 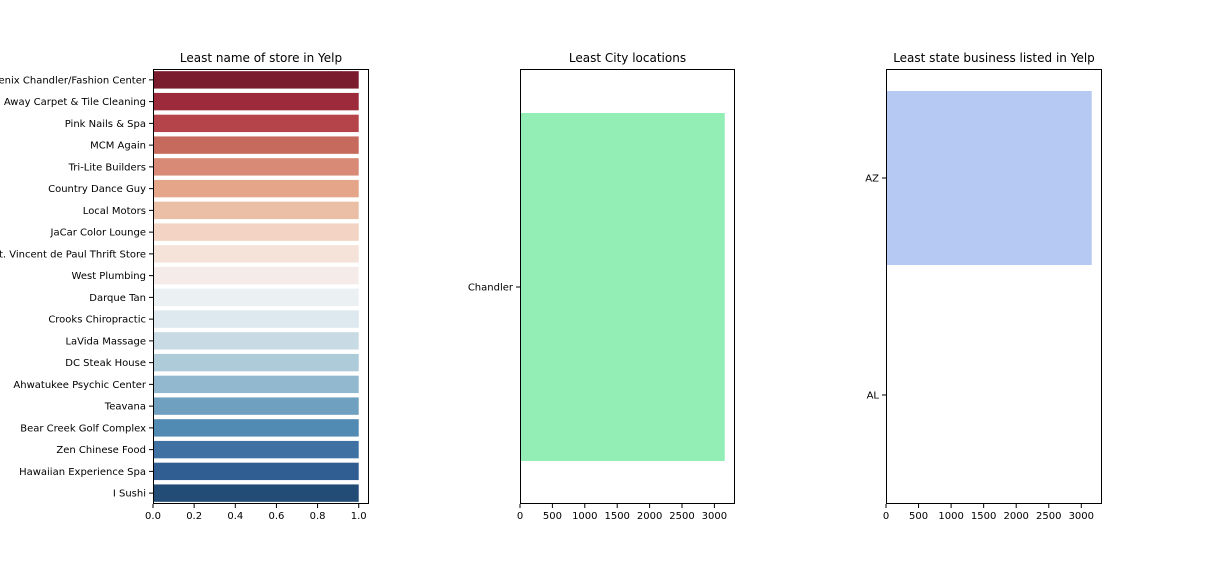 I want to click on x-tick-label: 0.2, so click(x=194, y=516).